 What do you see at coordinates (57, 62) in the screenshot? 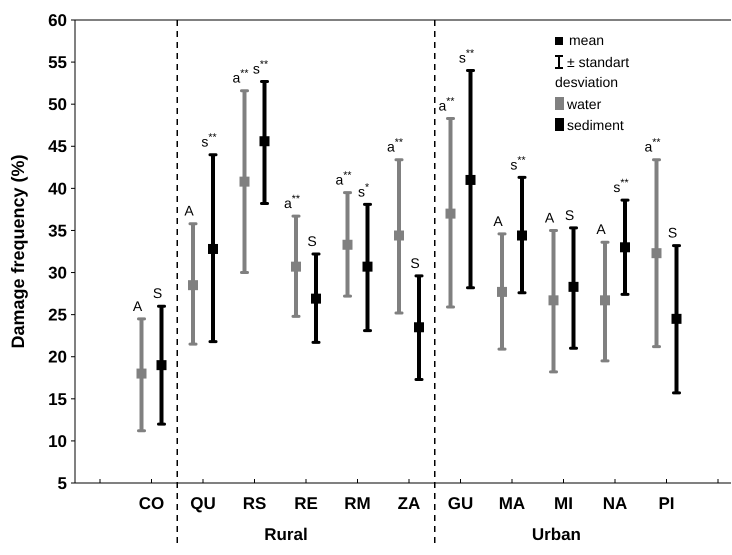
I see `y-tick-label: 55` at bounding box center [57, 62].